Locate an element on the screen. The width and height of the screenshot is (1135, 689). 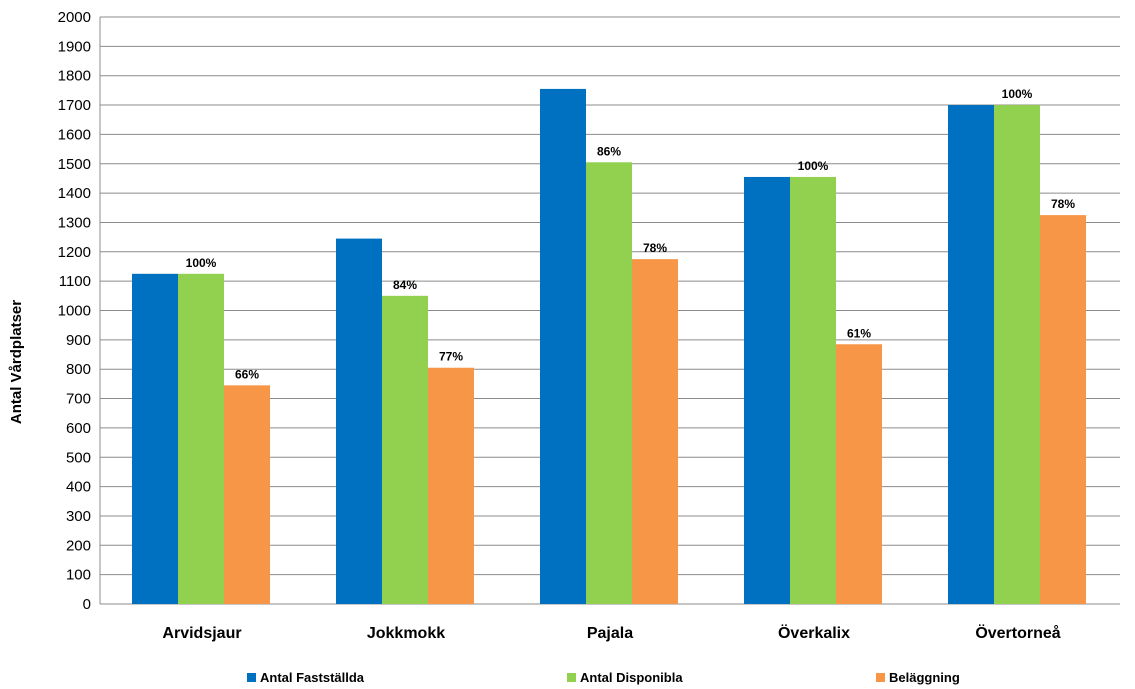
data-label: 86% is located at coordinates (609, 151).